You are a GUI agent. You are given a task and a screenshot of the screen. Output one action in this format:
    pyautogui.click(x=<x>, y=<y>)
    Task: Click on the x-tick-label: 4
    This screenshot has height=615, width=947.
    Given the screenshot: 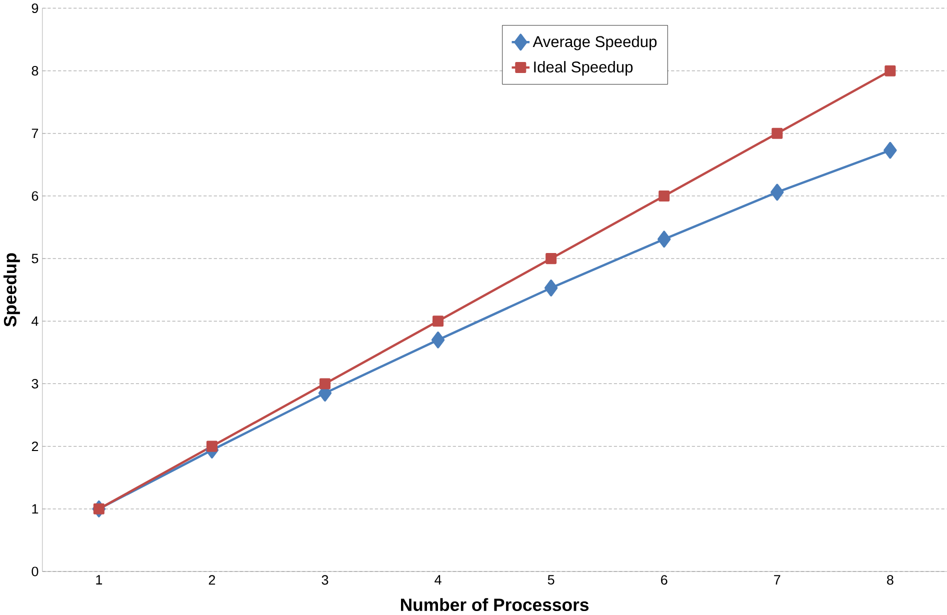 What is the action you would take?
    pyautogui.click(x=438, y=580)
    